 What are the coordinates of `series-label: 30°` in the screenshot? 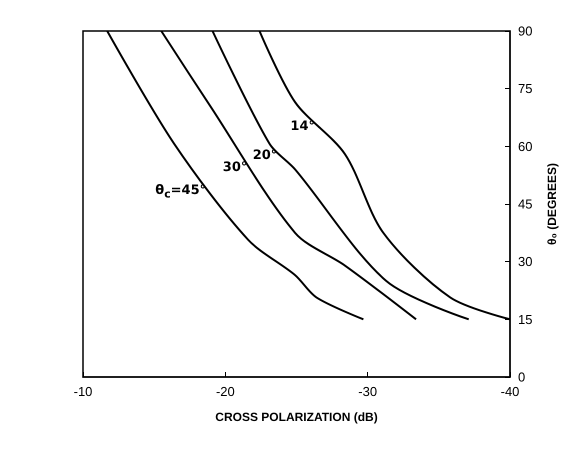 It's located at (235, 168).